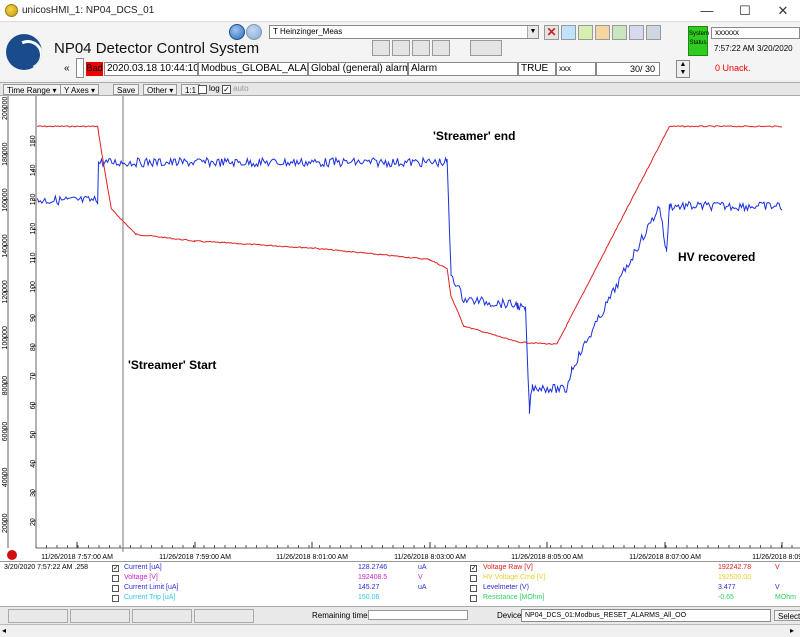  Describe the element at coordinates (514, 577) in the screenshot. I see `trend-legend-label: HV Voltage Cmd [V]` at that location.